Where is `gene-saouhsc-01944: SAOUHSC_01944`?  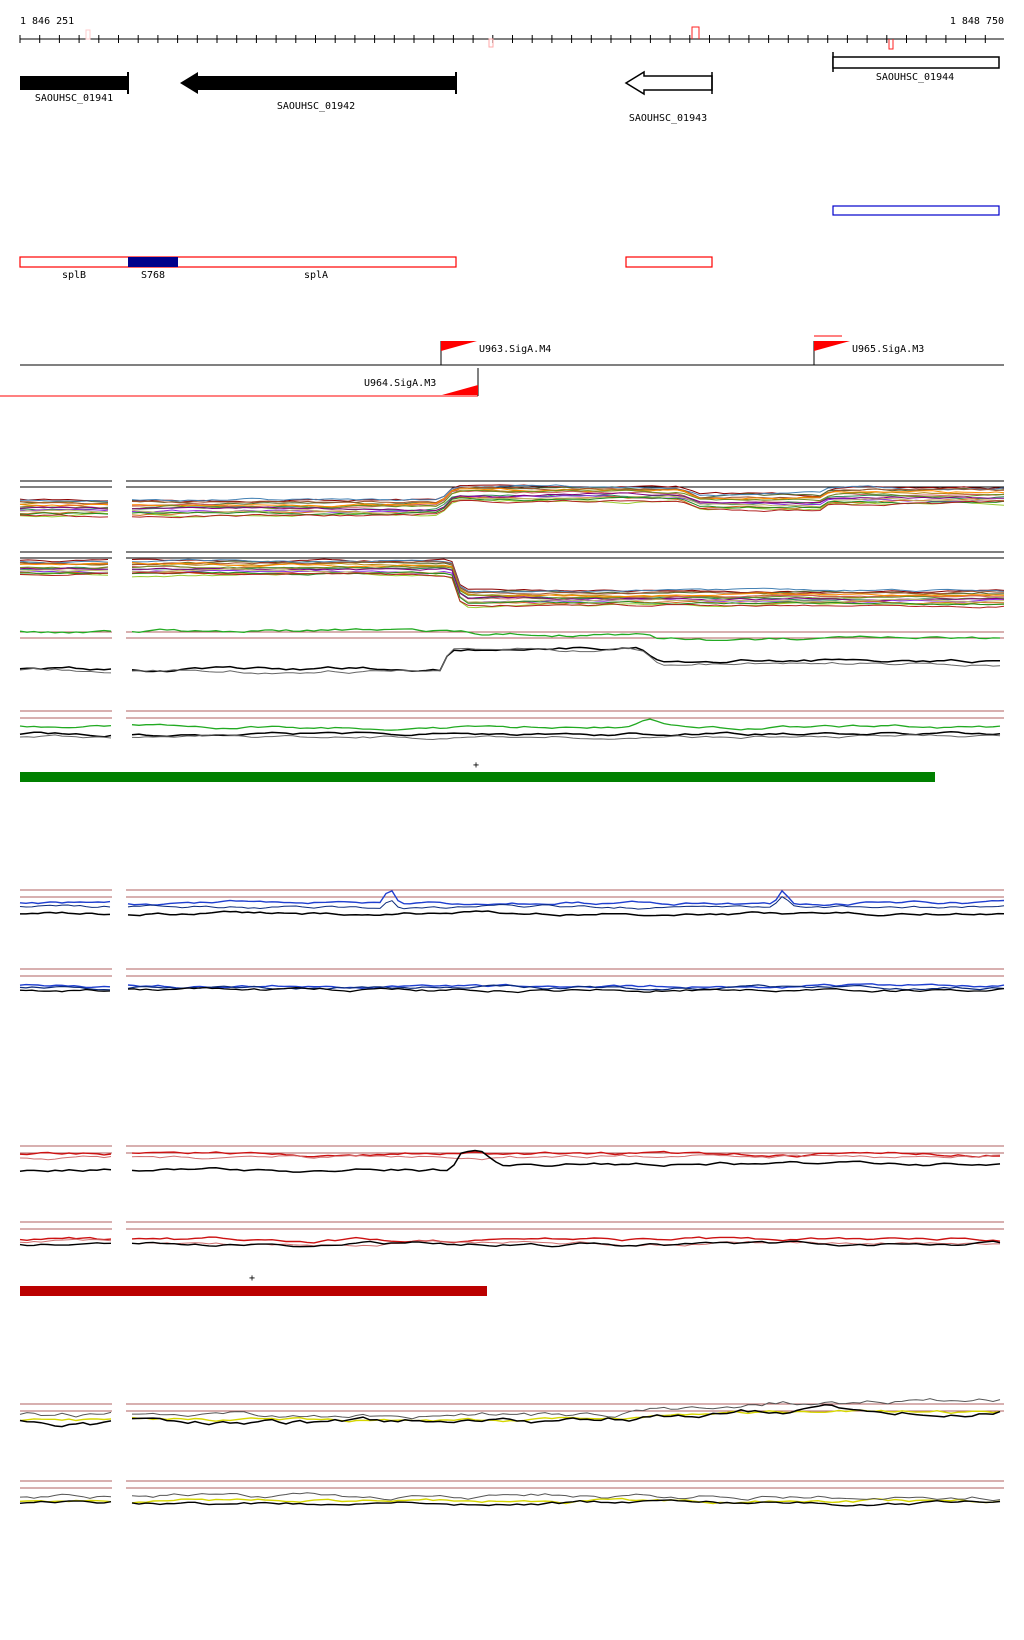 gene-saouhsc-01944: SAOUHSC_01944 is located at coordinates (916, 67).